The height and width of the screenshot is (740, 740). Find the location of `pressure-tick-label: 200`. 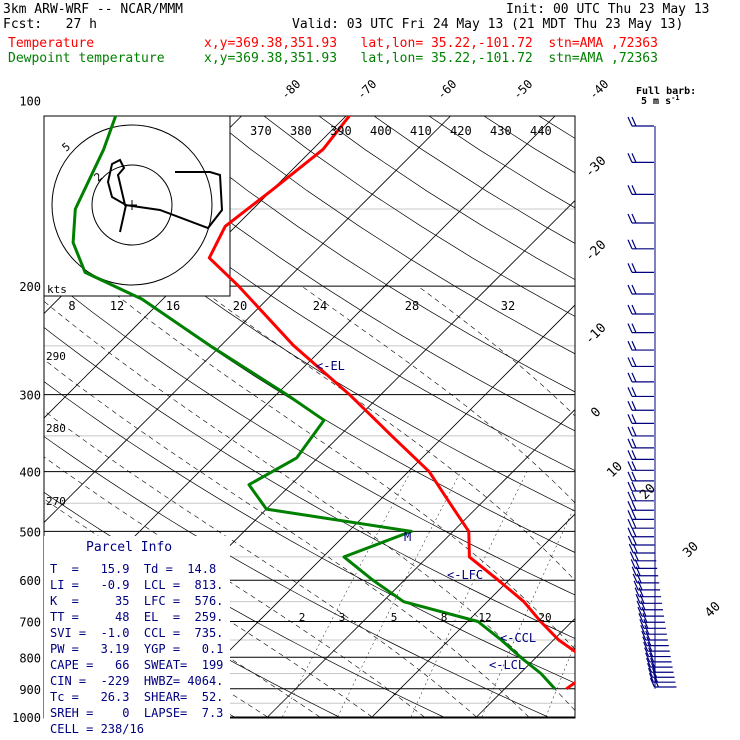

pressure-tick-label: 200 is located at coordinates (30, 287).